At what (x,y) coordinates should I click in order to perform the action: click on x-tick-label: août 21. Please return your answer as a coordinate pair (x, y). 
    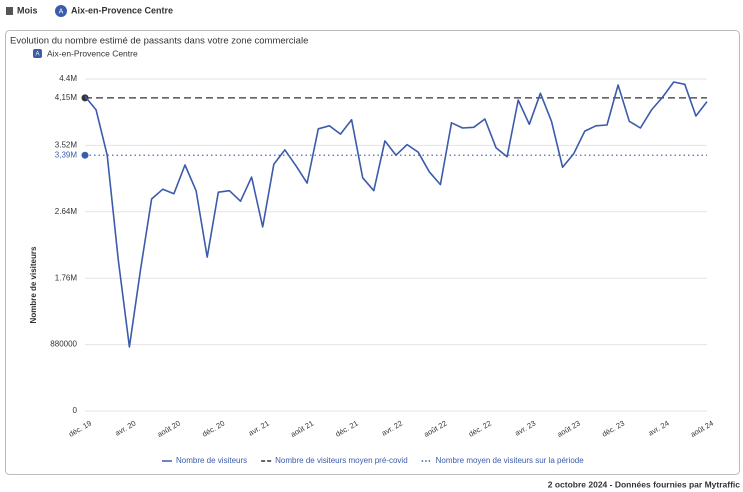
    Looking at the image, I should click on (302, 429).